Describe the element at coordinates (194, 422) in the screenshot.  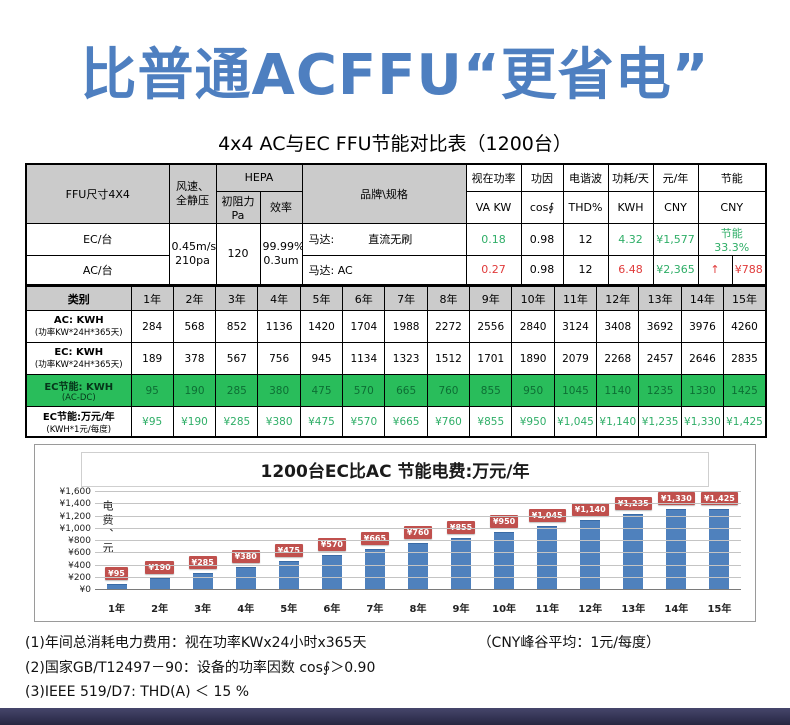
I see `table-cell: ¥190` at that location.